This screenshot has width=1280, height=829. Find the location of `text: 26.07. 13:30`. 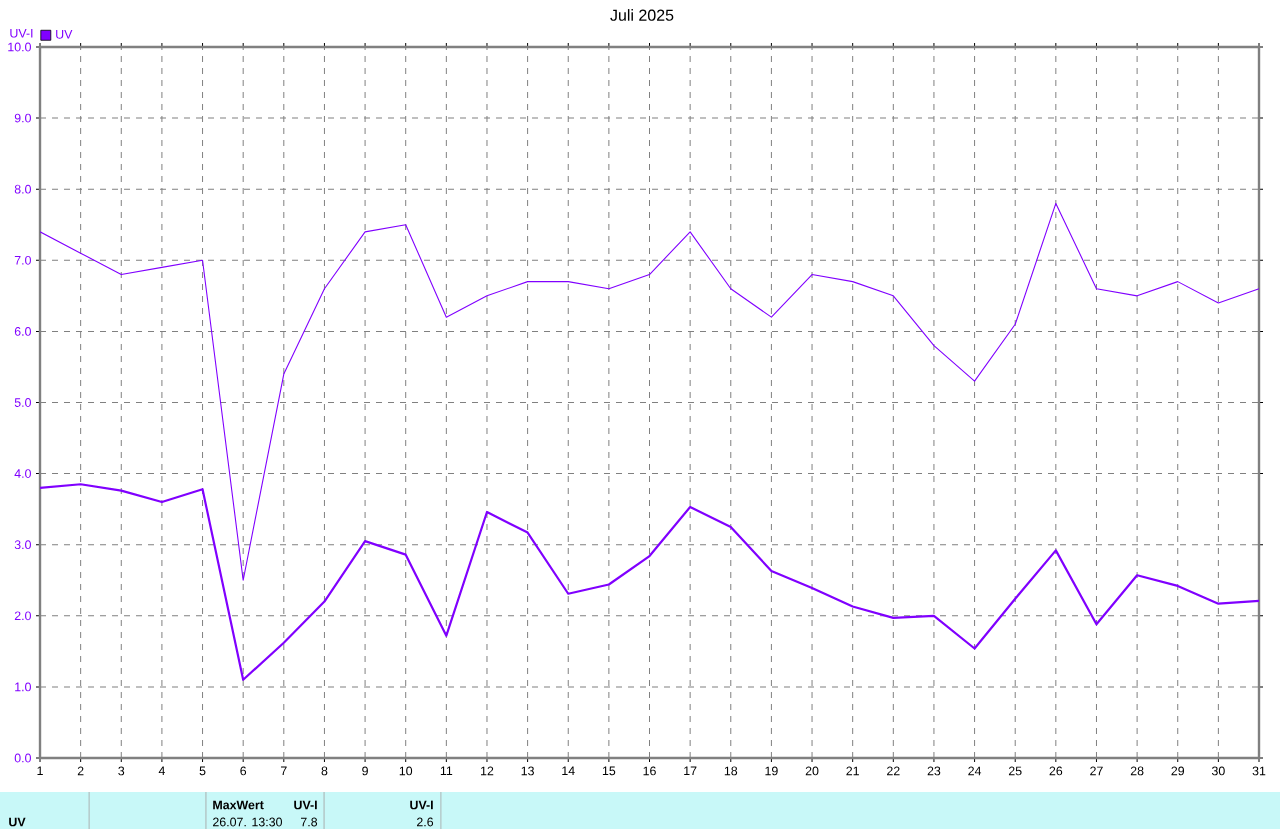

text: 26.07. 13:30 is located at coordinates (247, 822).